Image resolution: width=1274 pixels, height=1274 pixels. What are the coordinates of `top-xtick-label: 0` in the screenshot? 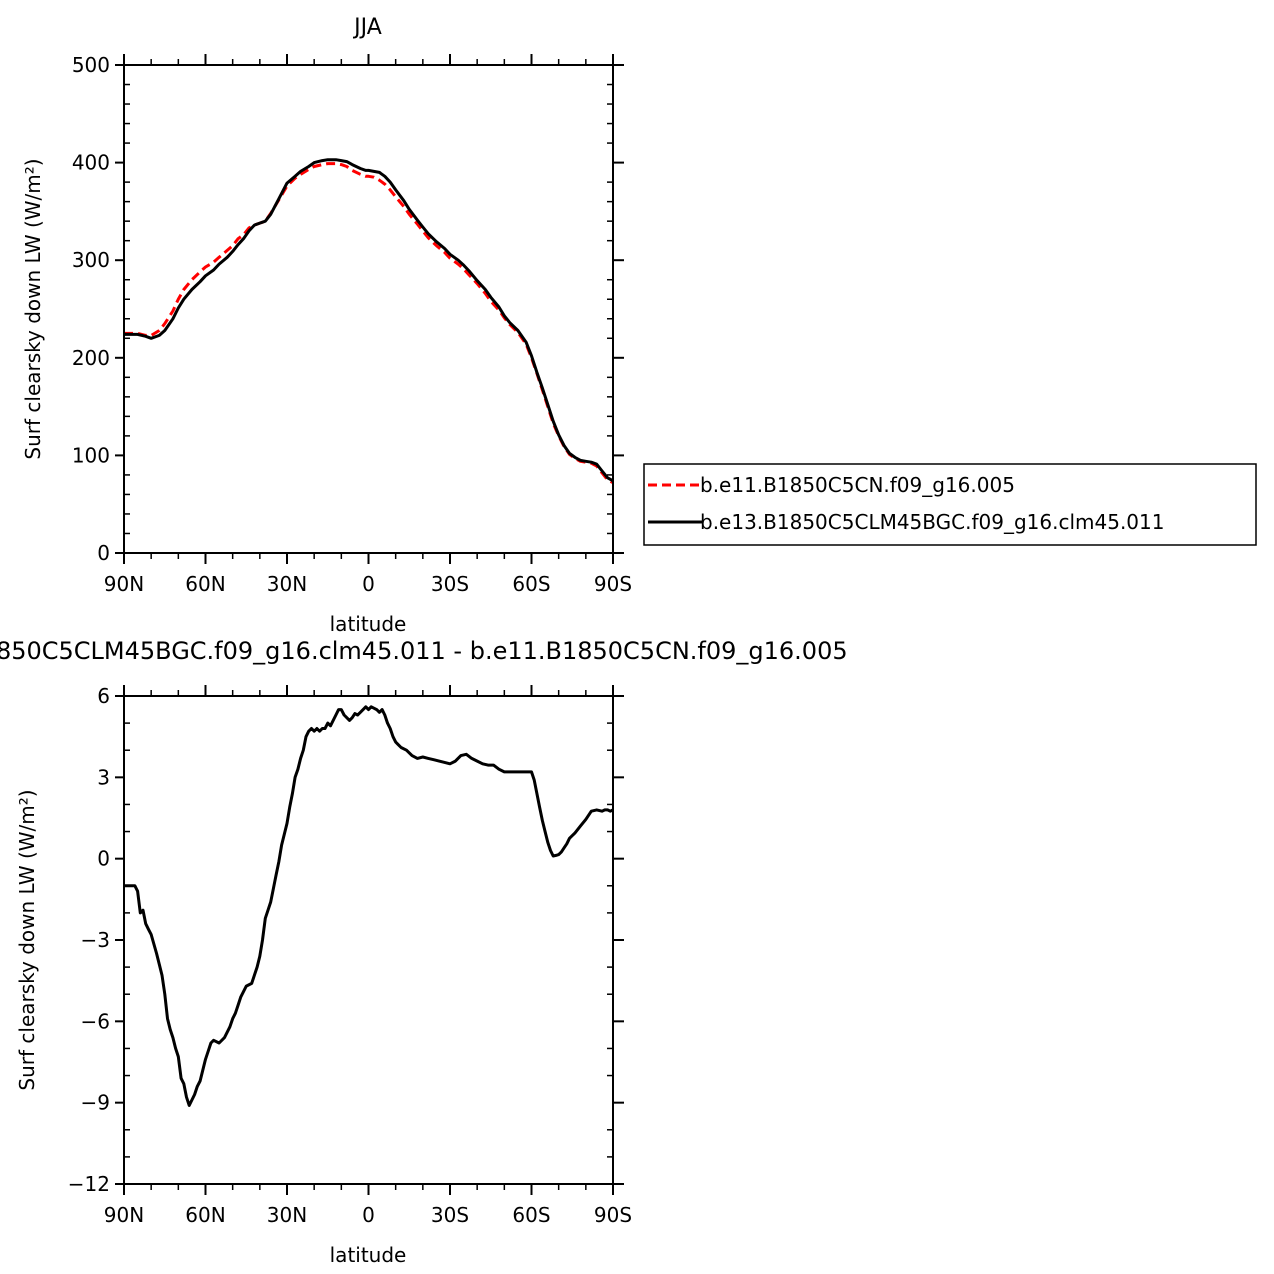 It's located at (368, 584).